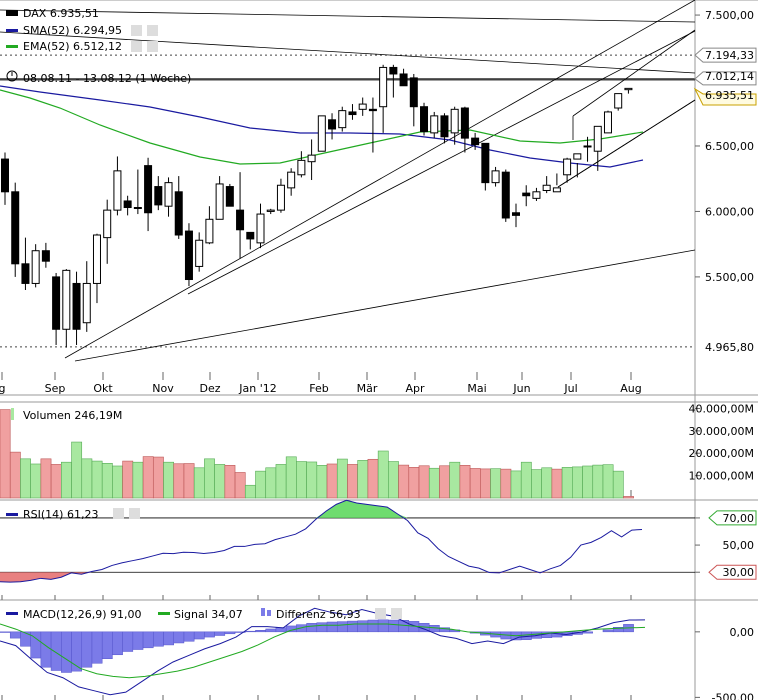  I want to click on rsi-tick-label: 30,00, so click(739, 572).